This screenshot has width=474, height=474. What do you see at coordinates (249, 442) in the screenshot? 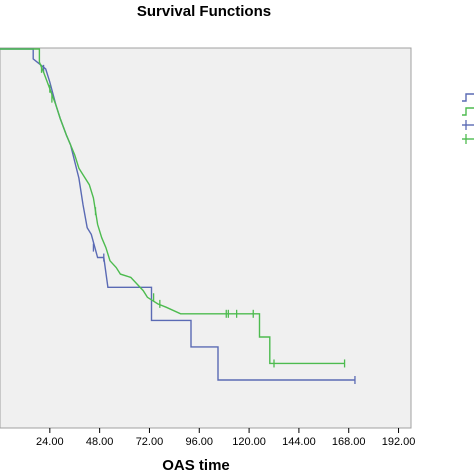
I see `x-tick-label: 120.00` at bounding box center [249, 442].